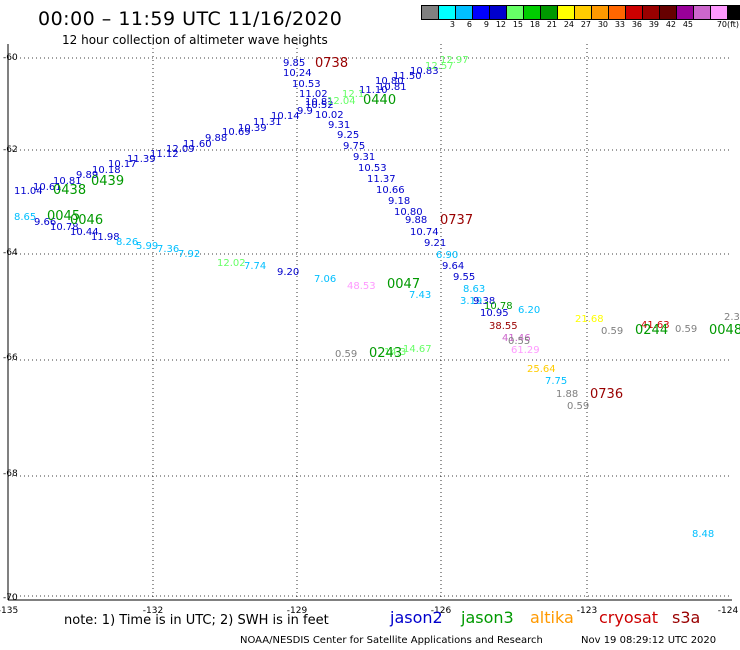 The height and width of the screenshot is (650, 740). What do you see at coordinates (329, 115) in the screenshot?
I see `wave-height-label: 10.02` at bounding box center [329, 115].